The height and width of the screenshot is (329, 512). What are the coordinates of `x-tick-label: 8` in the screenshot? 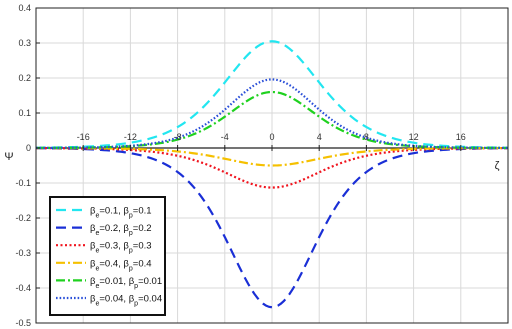 It's located at (366, 137).